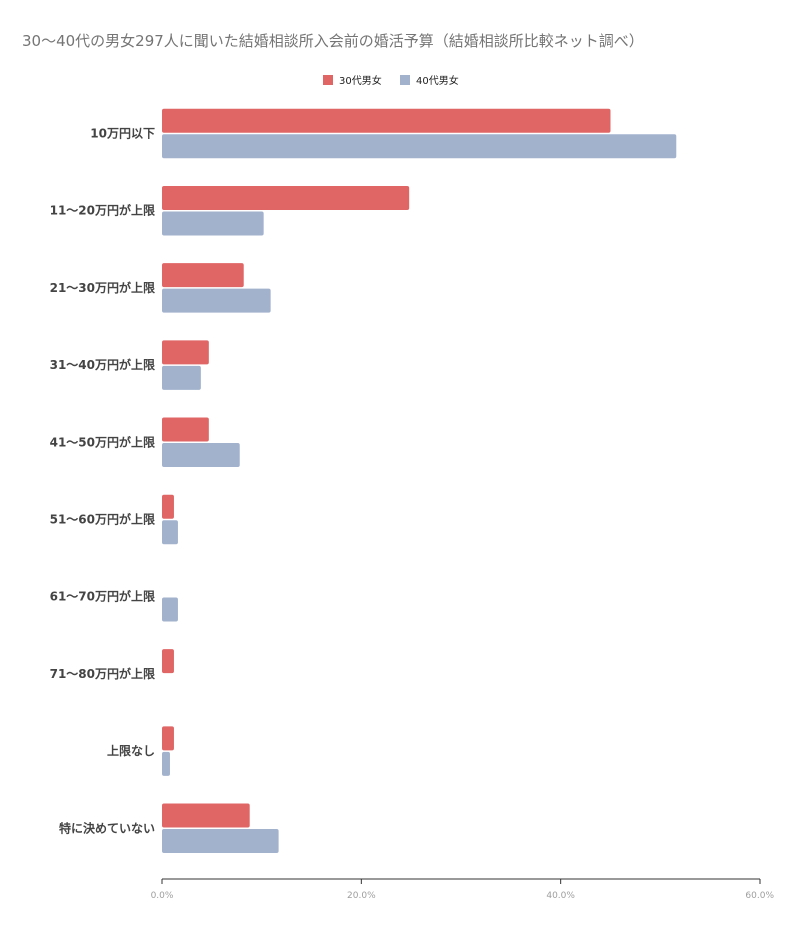 The width and height of the screenshot is (800, 941). I want to click on category-label: 11～20万円が上限, so click(102, 210).